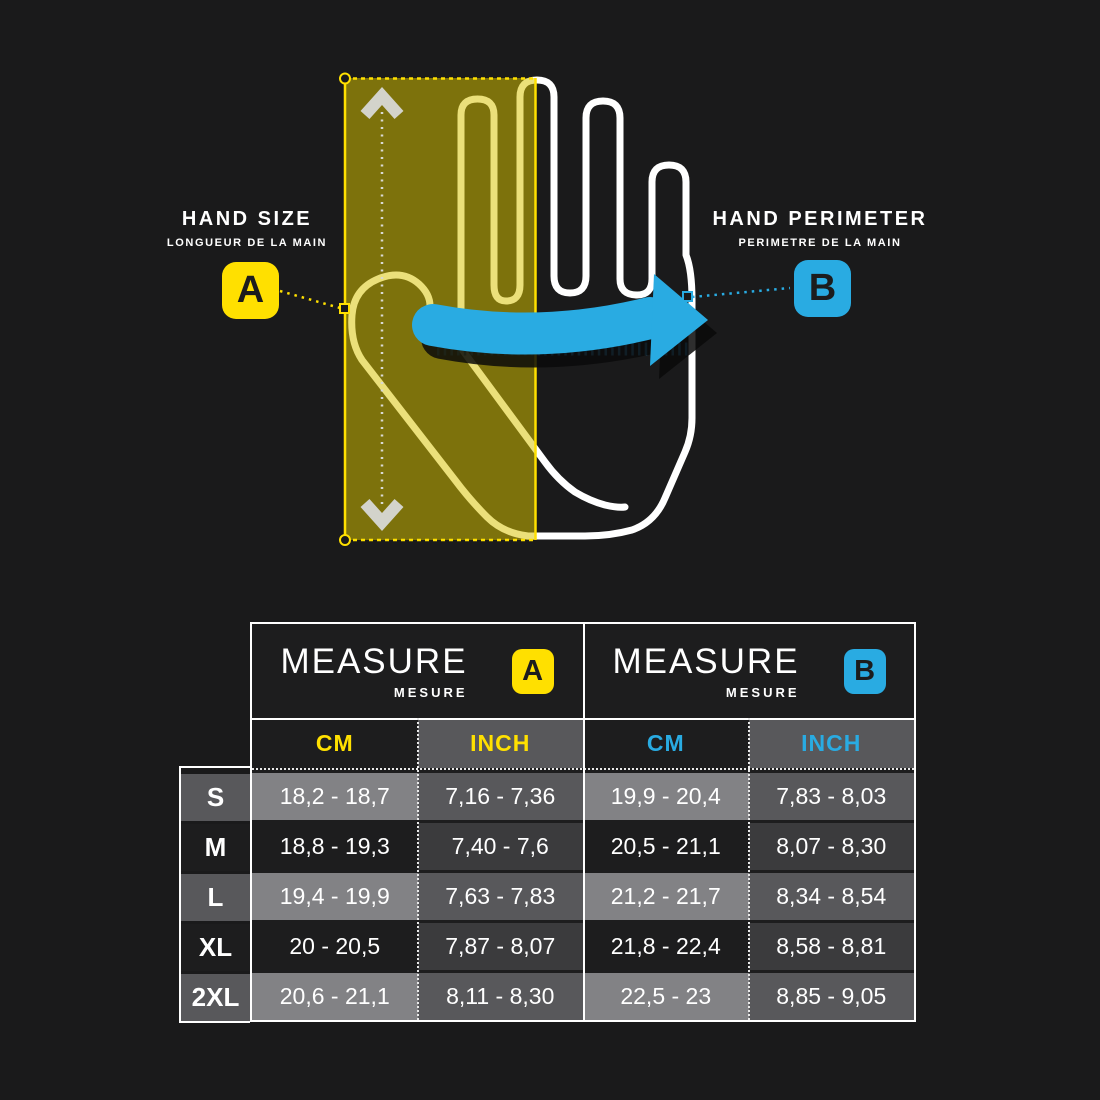 The width and height of the screenshot is (1100, 1100). Describe the element at coordinates (382, 514) in the screenshot. I see `arrow-down-icon` at that location.